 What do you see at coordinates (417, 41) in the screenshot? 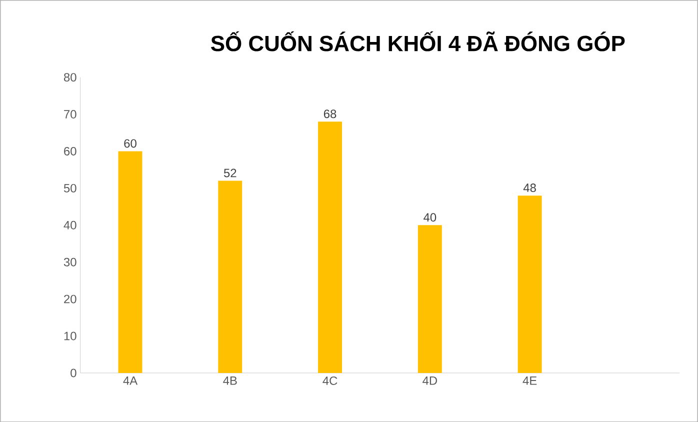
I see `chart-title: SỐ CUỐN SÁCH KHỐI 4 ĐÃ ĐÓNG GÓP` at bounding box center [417, 41].